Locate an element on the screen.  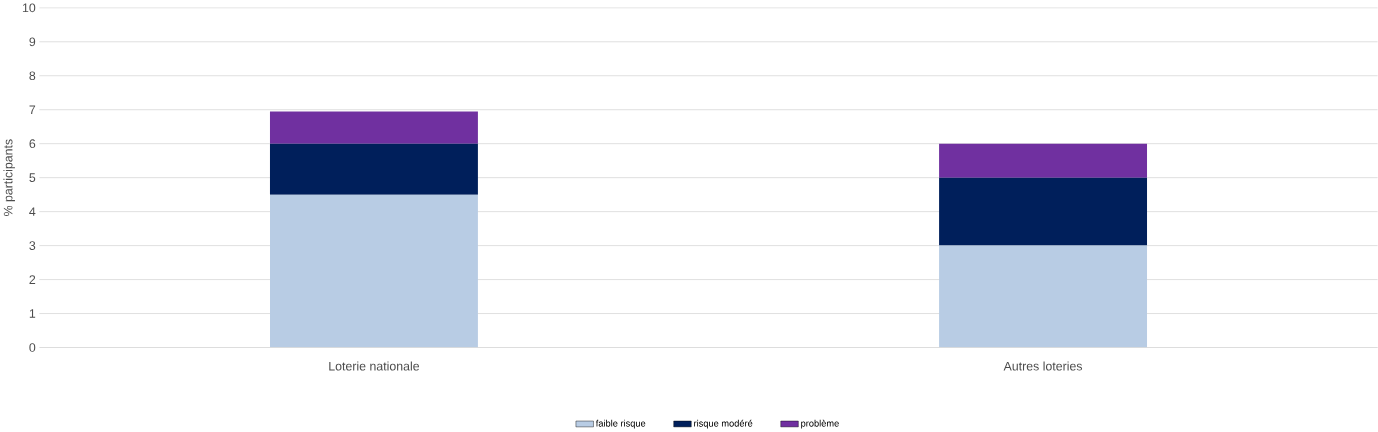
y-tick-label: 7 is located at coordinates (32, 109).